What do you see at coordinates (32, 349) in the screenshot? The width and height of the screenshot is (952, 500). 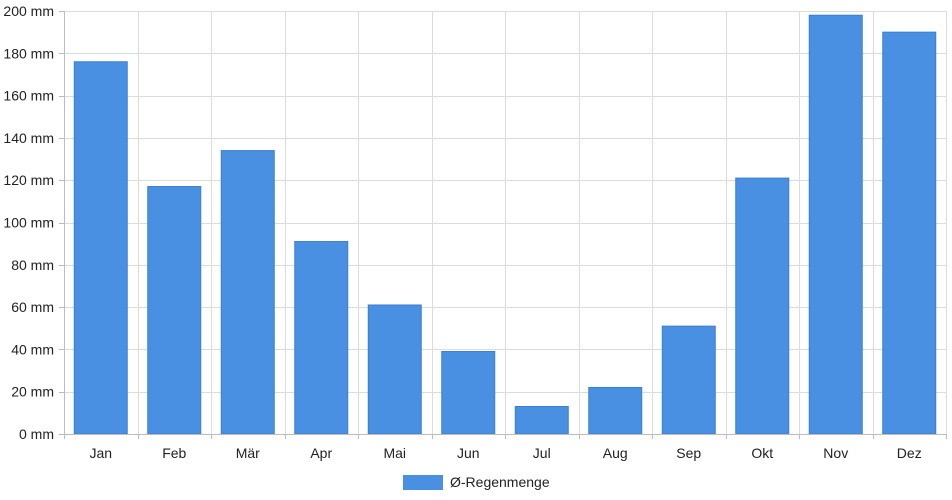 I see `y-tick-label: 40 mm` at bounding box center [32, 349].